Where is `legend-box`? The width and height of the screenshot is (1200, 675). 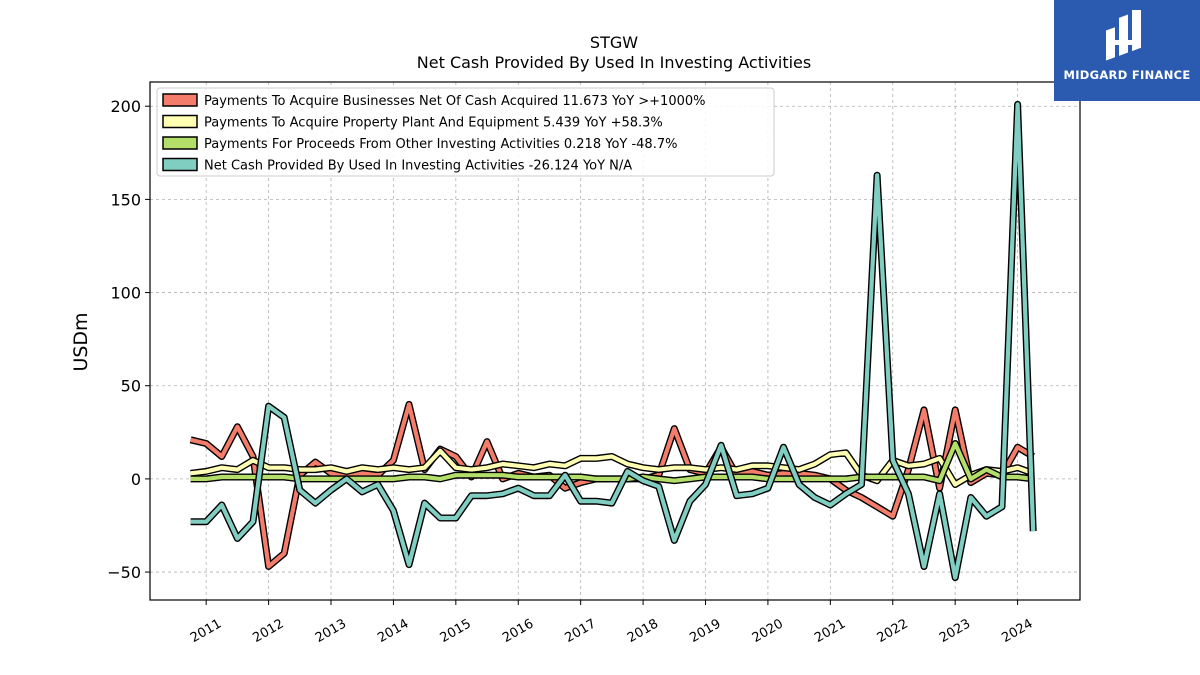 legend-box is located at coordinates (465, 132).